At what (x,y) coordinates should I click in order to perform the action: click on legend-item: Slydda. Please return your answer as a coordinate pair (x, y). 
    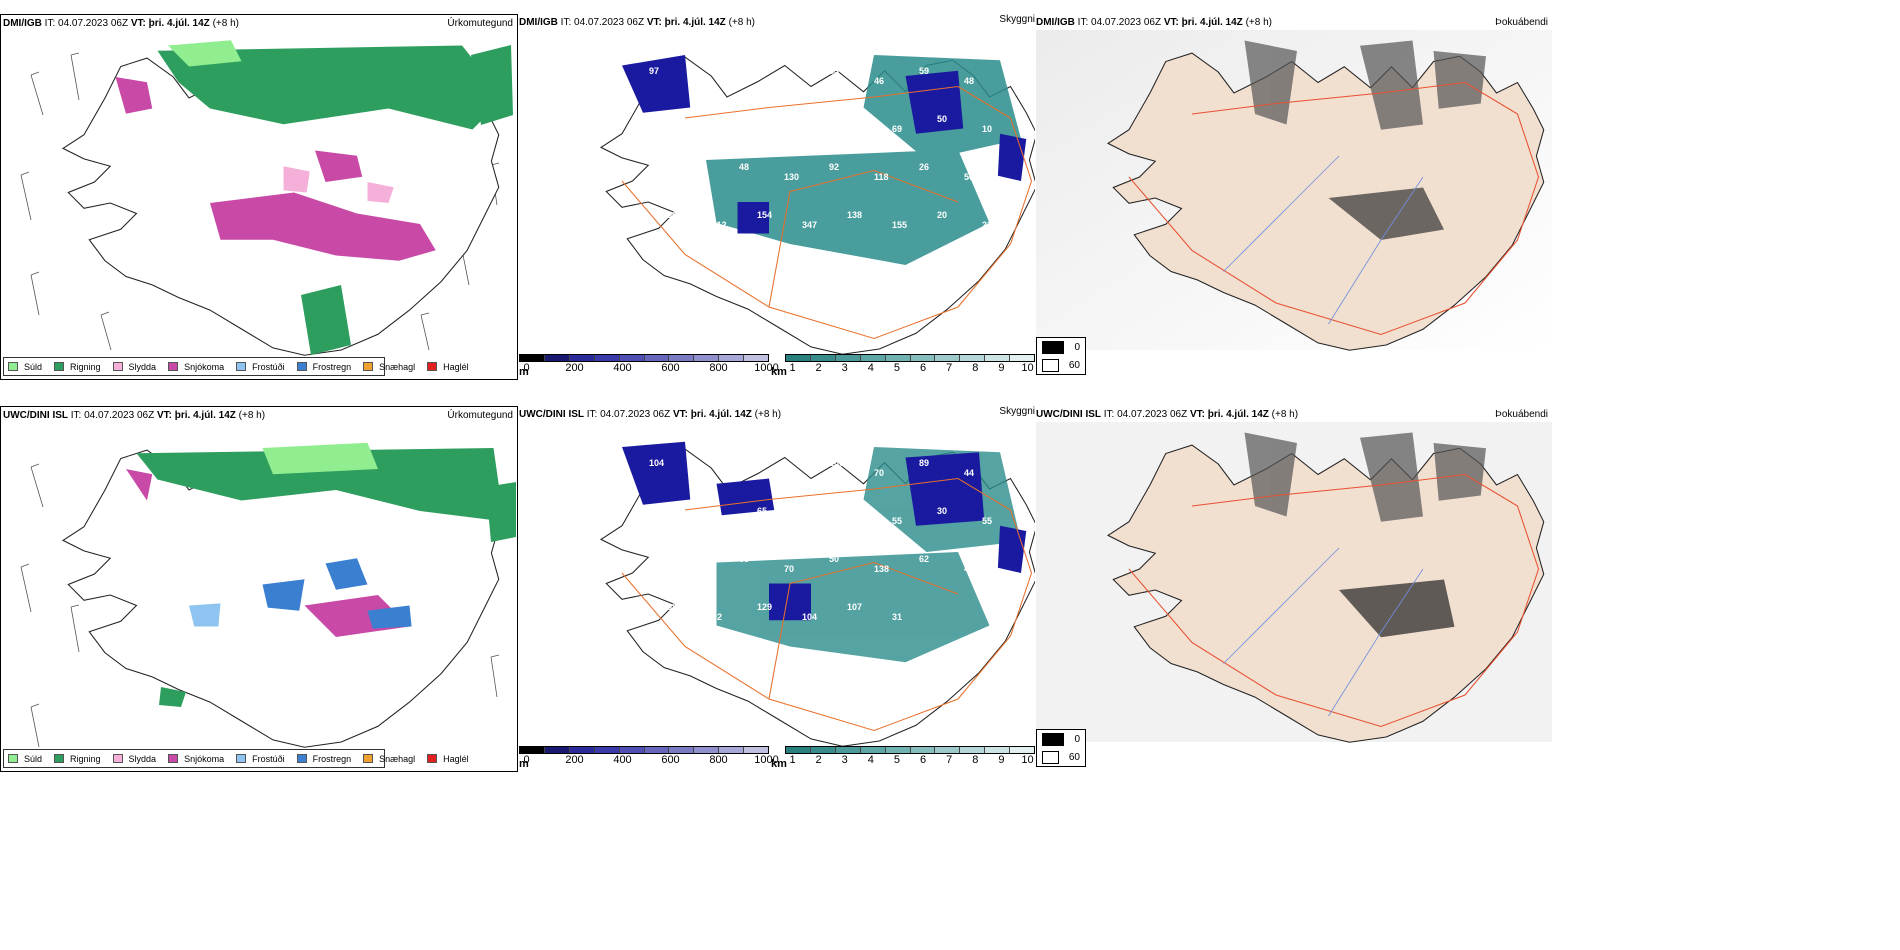
    Looking at the image, I should click on (134, 366).